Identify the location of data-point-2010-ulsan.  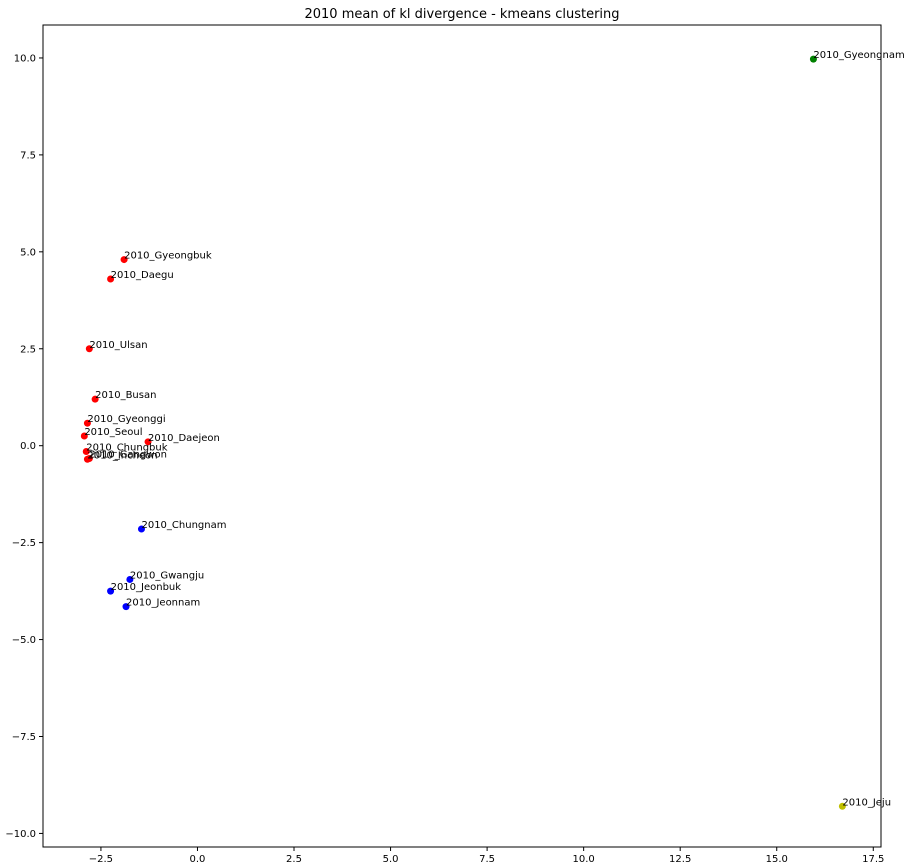
(89, 349).